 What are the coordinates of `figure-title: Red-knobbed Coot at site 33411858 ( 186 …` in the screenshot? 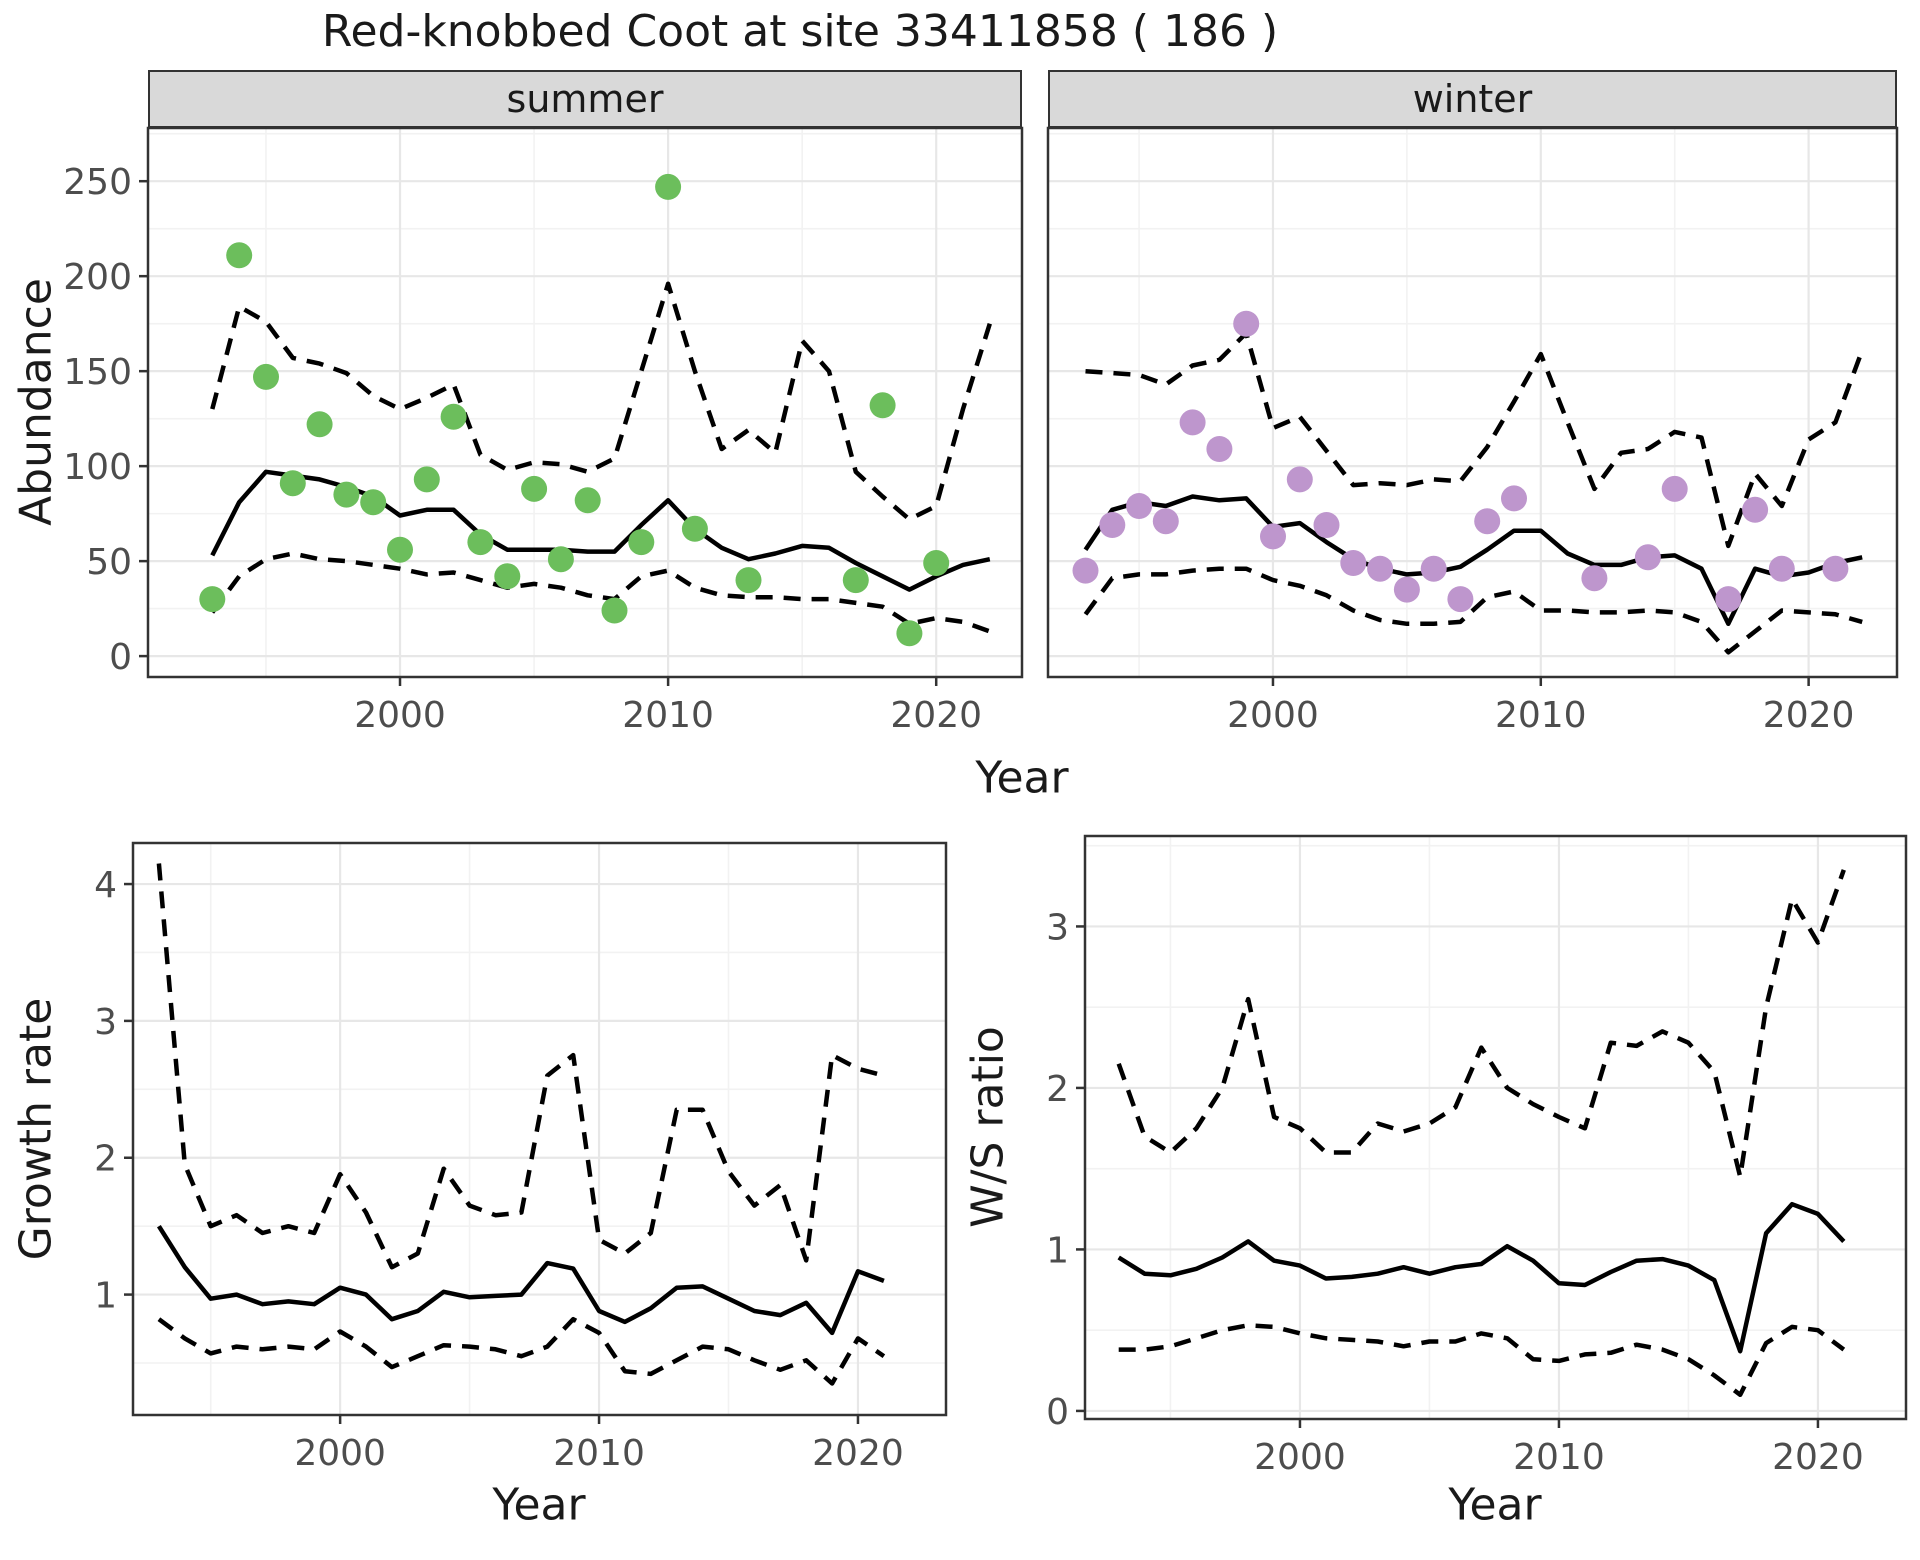 It's located at (800, 31).